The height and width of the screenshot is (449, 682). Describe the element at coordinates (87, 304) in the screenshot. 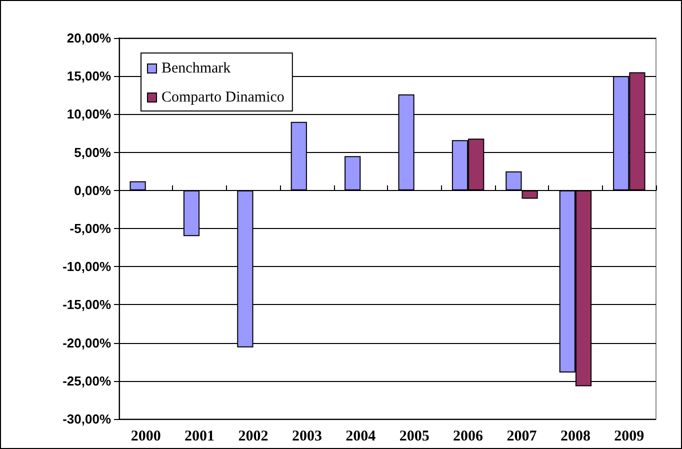

I see `y-tick-label: -15,00%` at that location.